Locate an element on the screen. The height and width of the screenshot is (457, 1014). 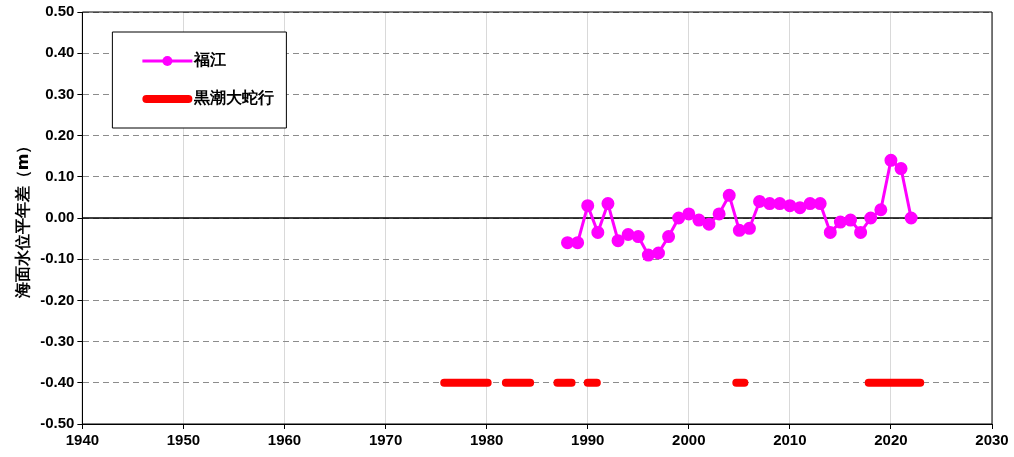
x-tick-label: 2030 is located at coordinates (992, 440).